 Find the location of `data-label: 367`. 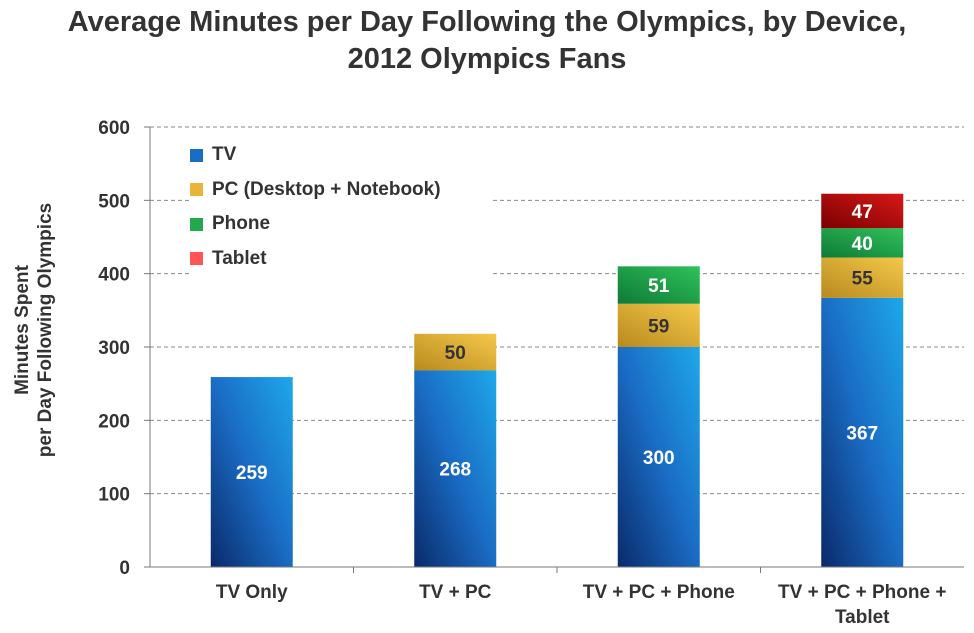

data-label: 367 is located at coordinates (862, 433).